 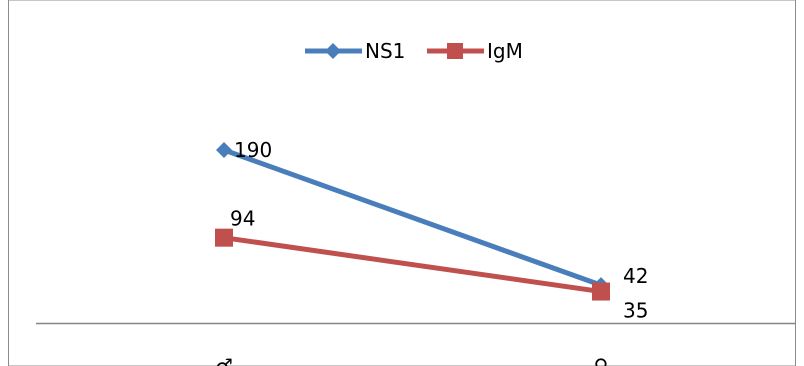 I want to click on data-label-ns1: 42, so click(x=635, y=276).